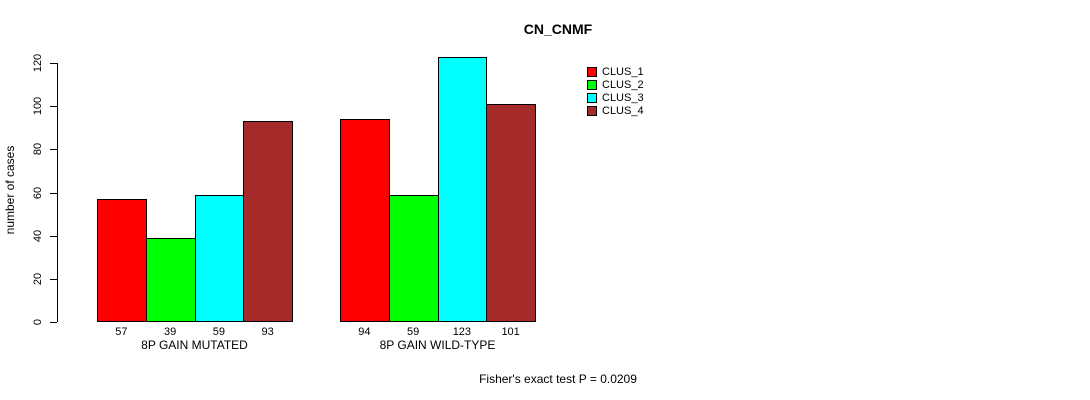  Describe the element at coordinates (462, 189) in the screenshot. I see `bar-clus_3-8p-gain-wild-type` at that location.